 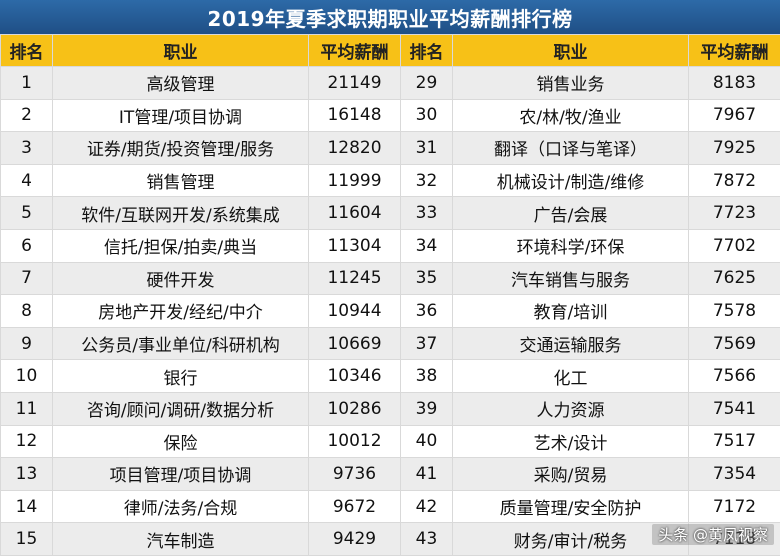 What do you see at coordinates (26, 180) in the screenshot?
I see `rank-left-cell: 4` at bounding box center [26, 180].